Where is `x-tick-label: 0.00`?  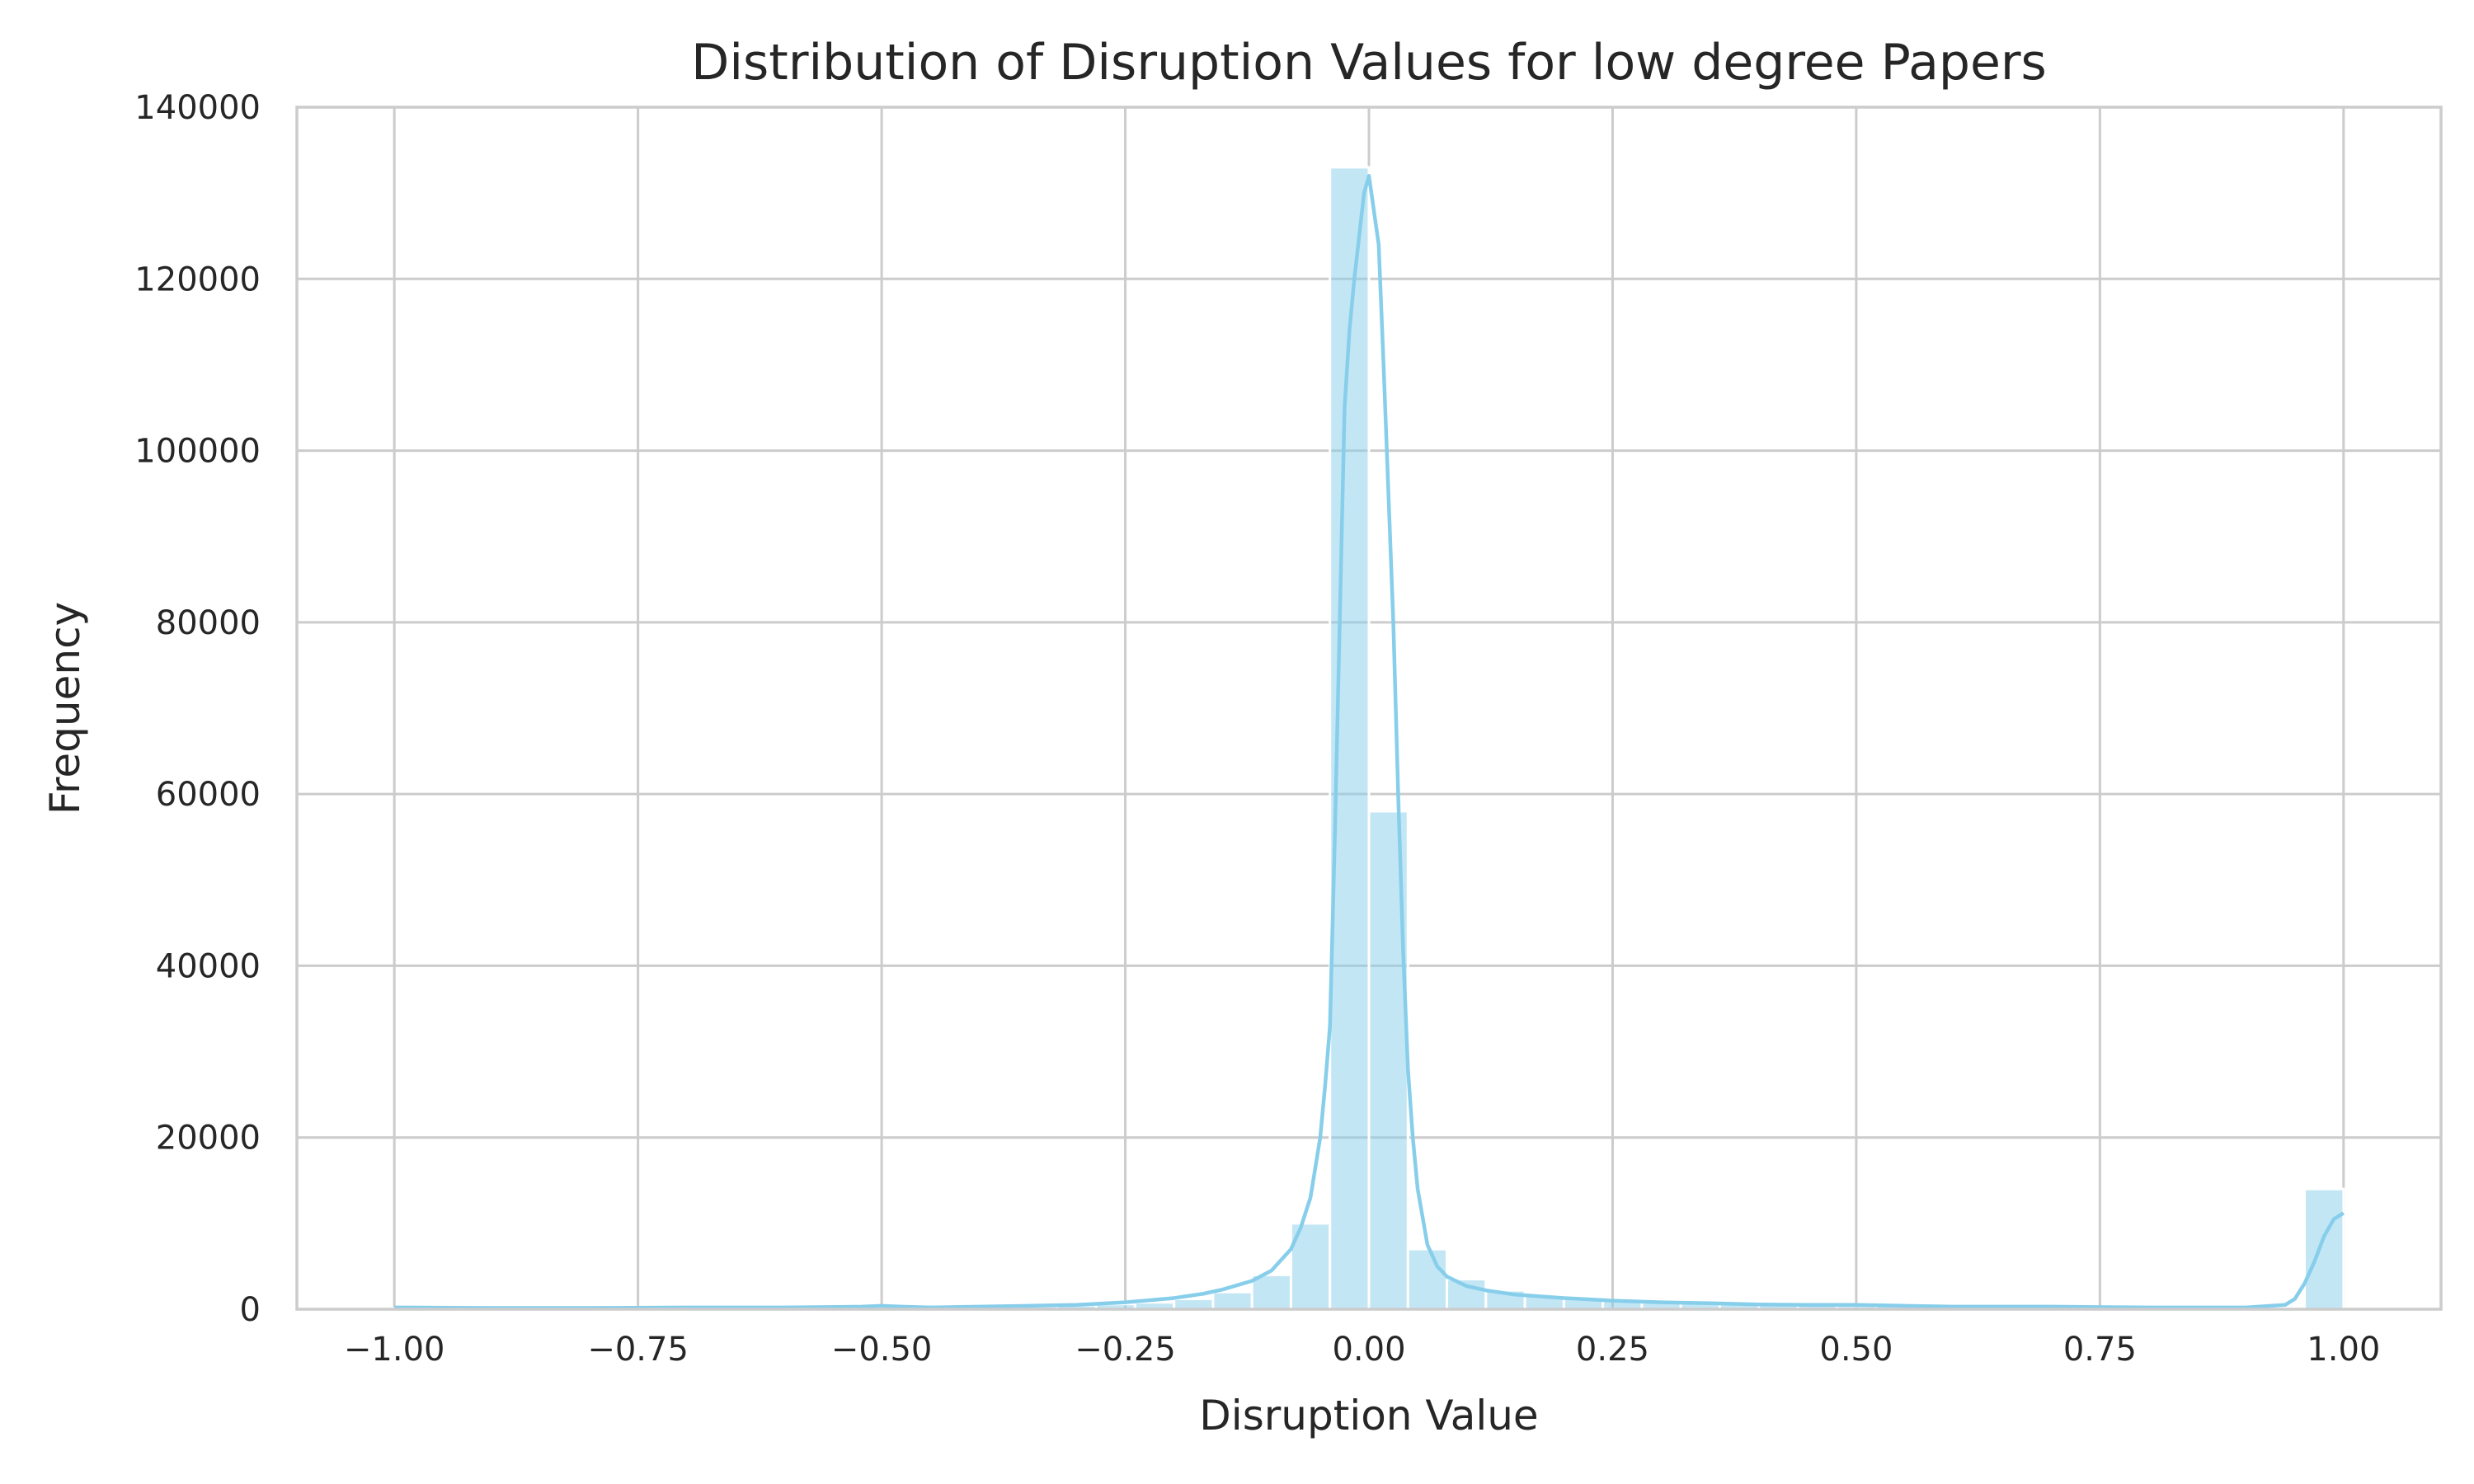 x-tick-label: 0.00 is located at coordinates (1368, 1350).